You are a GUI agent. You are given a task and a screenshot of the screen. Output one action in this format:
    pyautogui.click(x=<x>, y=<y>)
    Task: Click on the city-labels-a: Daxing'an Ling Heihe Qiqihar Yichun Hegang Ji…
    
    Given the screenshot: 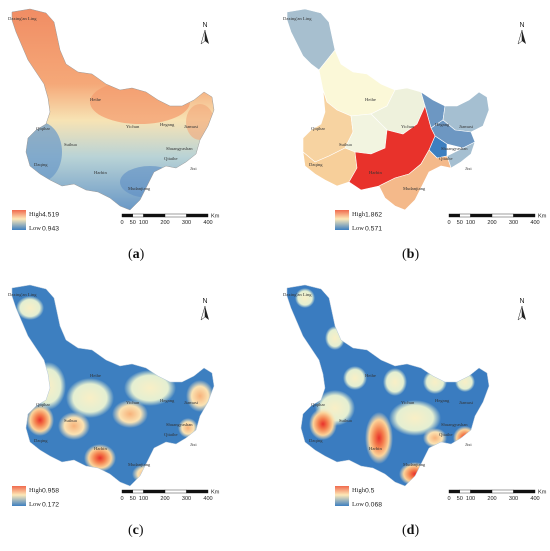 What is the action you would take?
    pyautogui.click(x=103, y=103)
    